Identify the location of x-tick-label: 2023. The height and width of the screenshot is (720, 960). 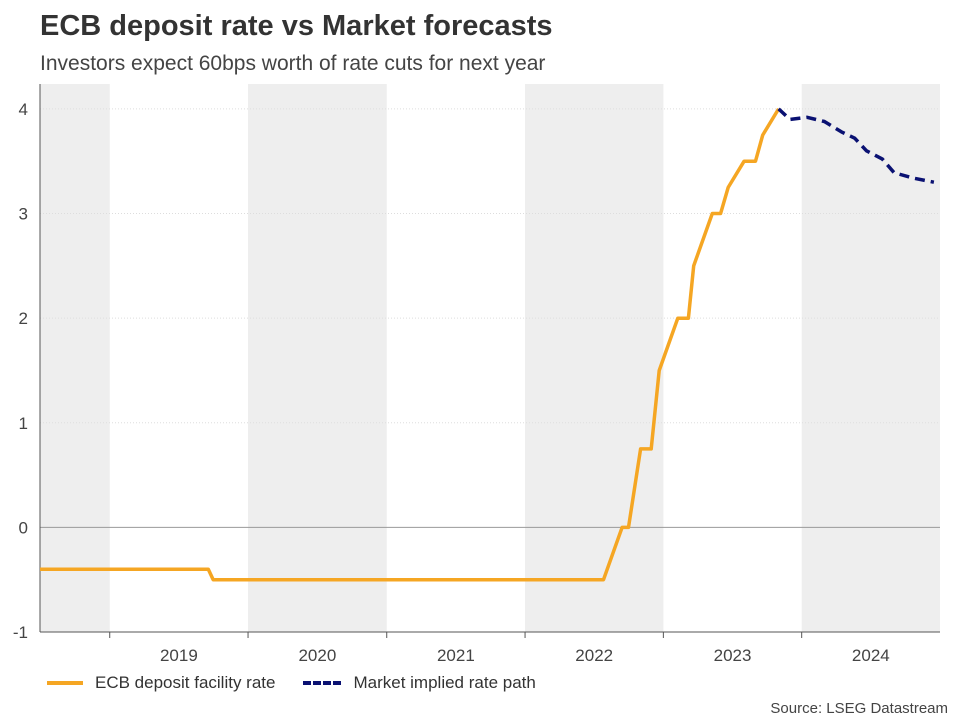
(733, 655).